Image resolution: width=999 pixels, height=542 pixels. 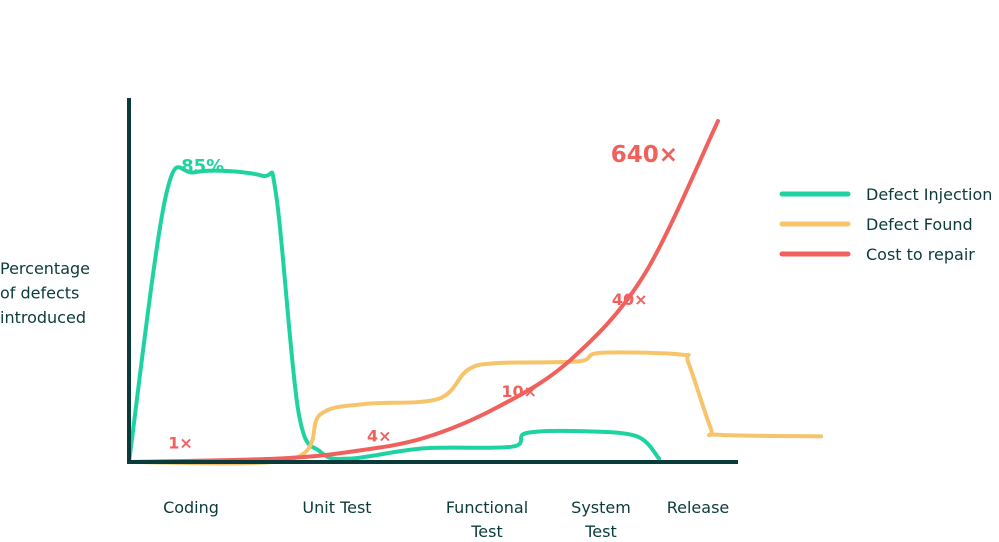 What do you see at coordinates (43, 317) in the screenshot?
I see `y-axis-label-line: introduced` at bounding box center [43, 317].